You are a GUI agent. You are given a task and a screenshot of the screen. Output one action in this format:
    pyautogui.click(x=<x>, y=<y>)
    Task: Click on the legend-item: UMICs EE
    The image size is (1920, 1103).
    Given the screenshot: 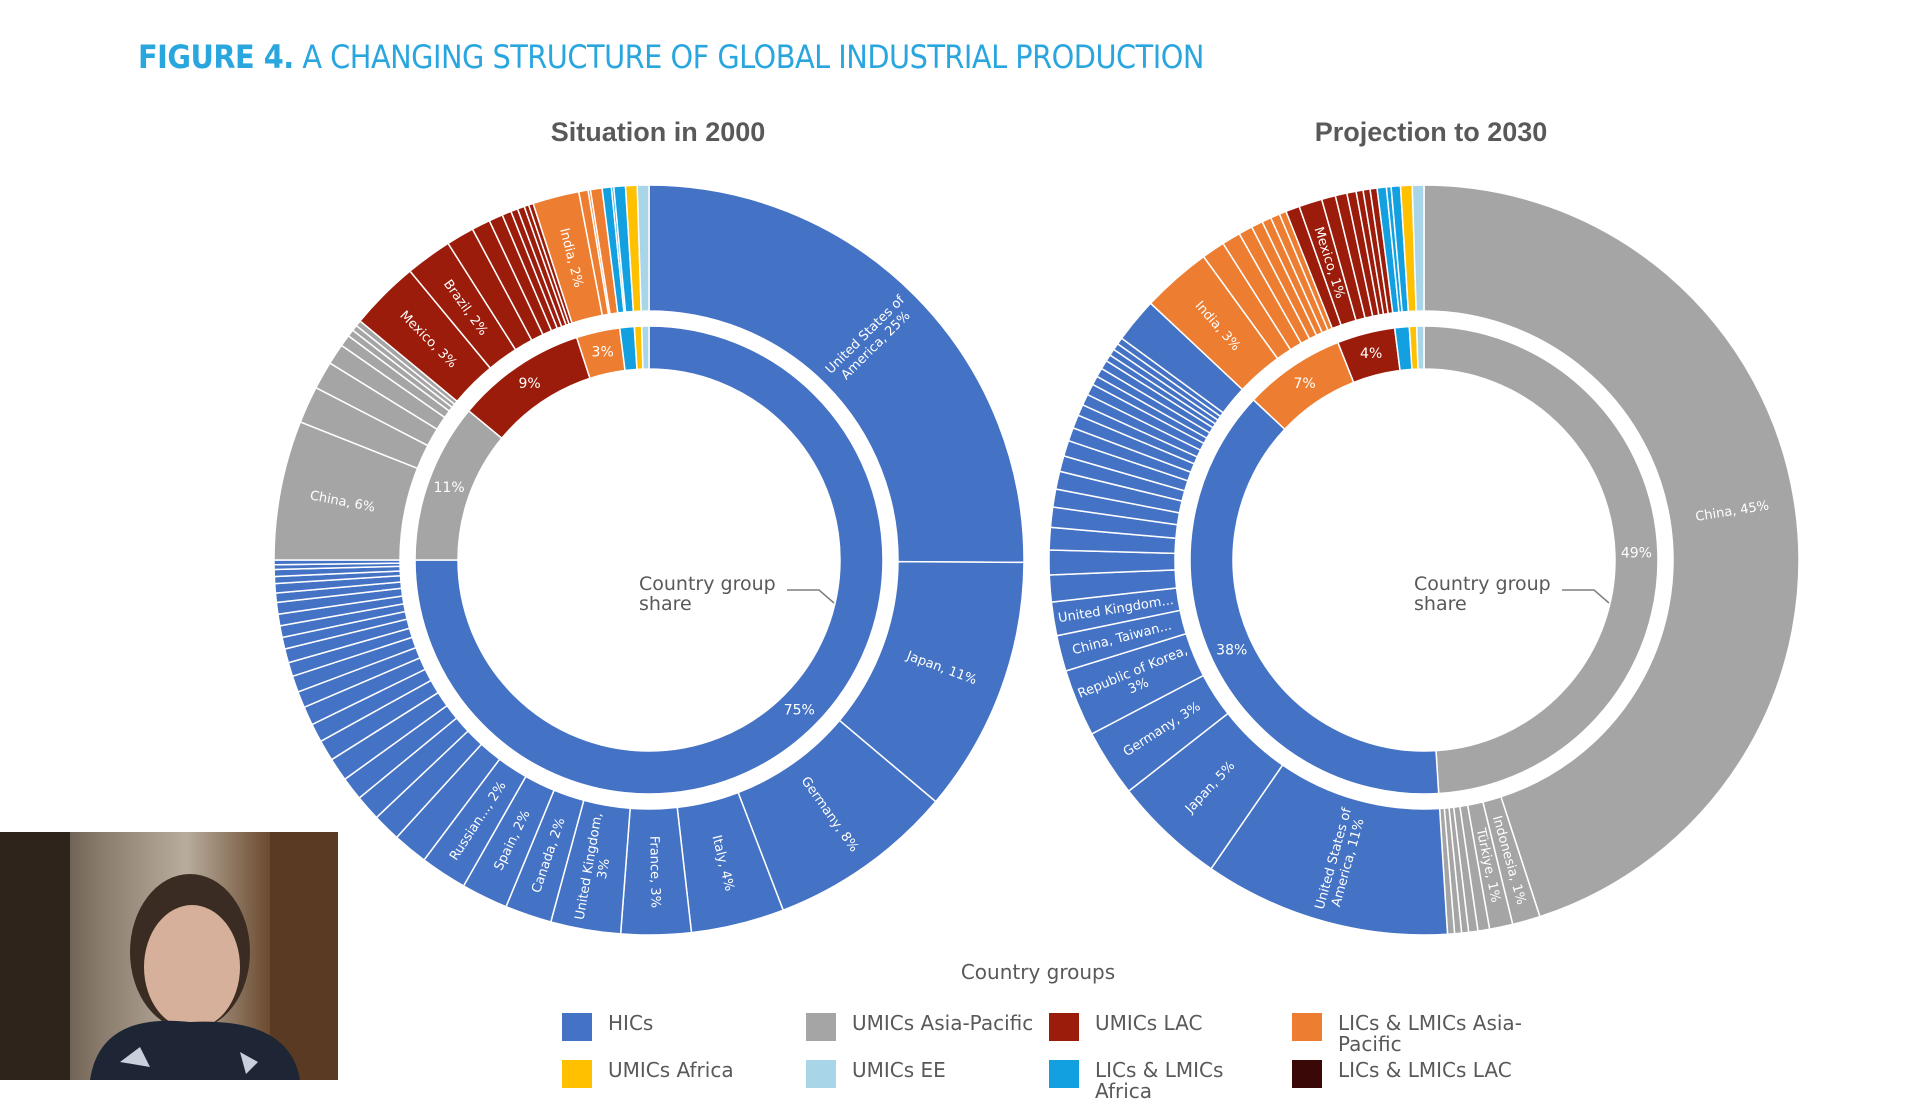 What is the action you would take?
    pyautogui.click(x=924, y=1074)
    